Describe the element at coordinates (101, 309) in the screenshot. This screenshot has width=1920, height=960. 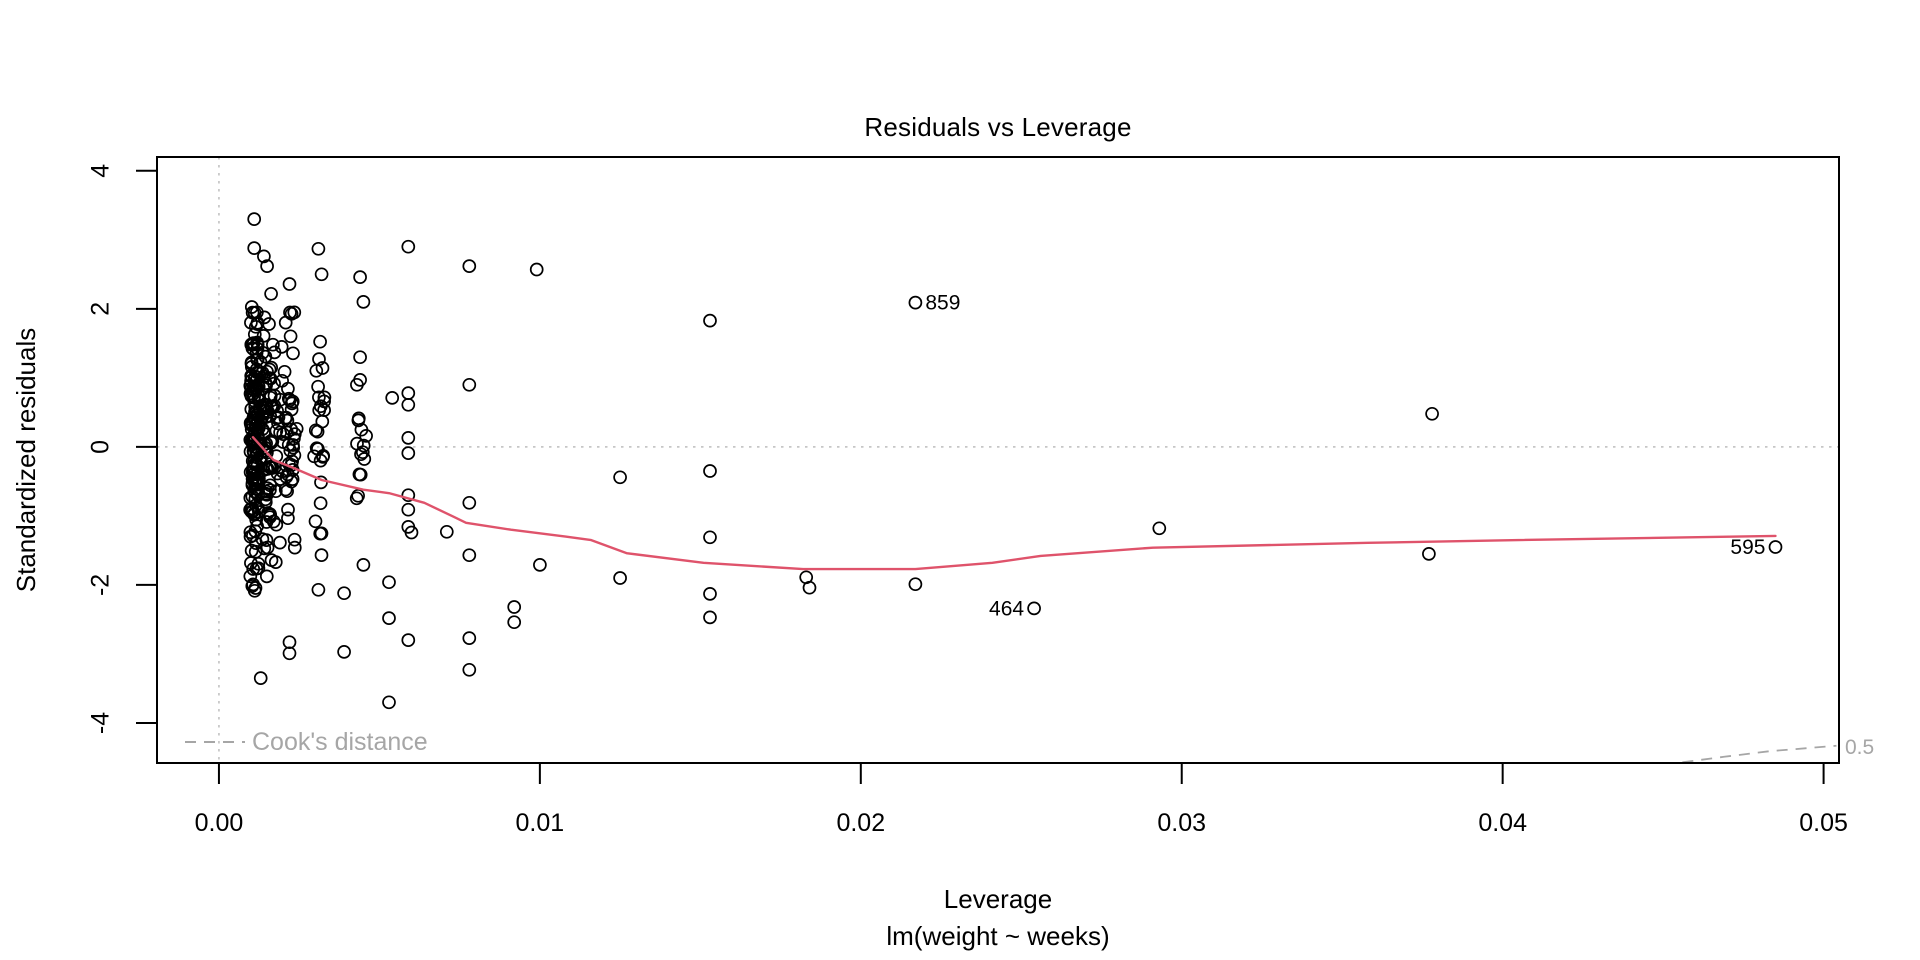
I see `y-tick-label: 2` at that location.